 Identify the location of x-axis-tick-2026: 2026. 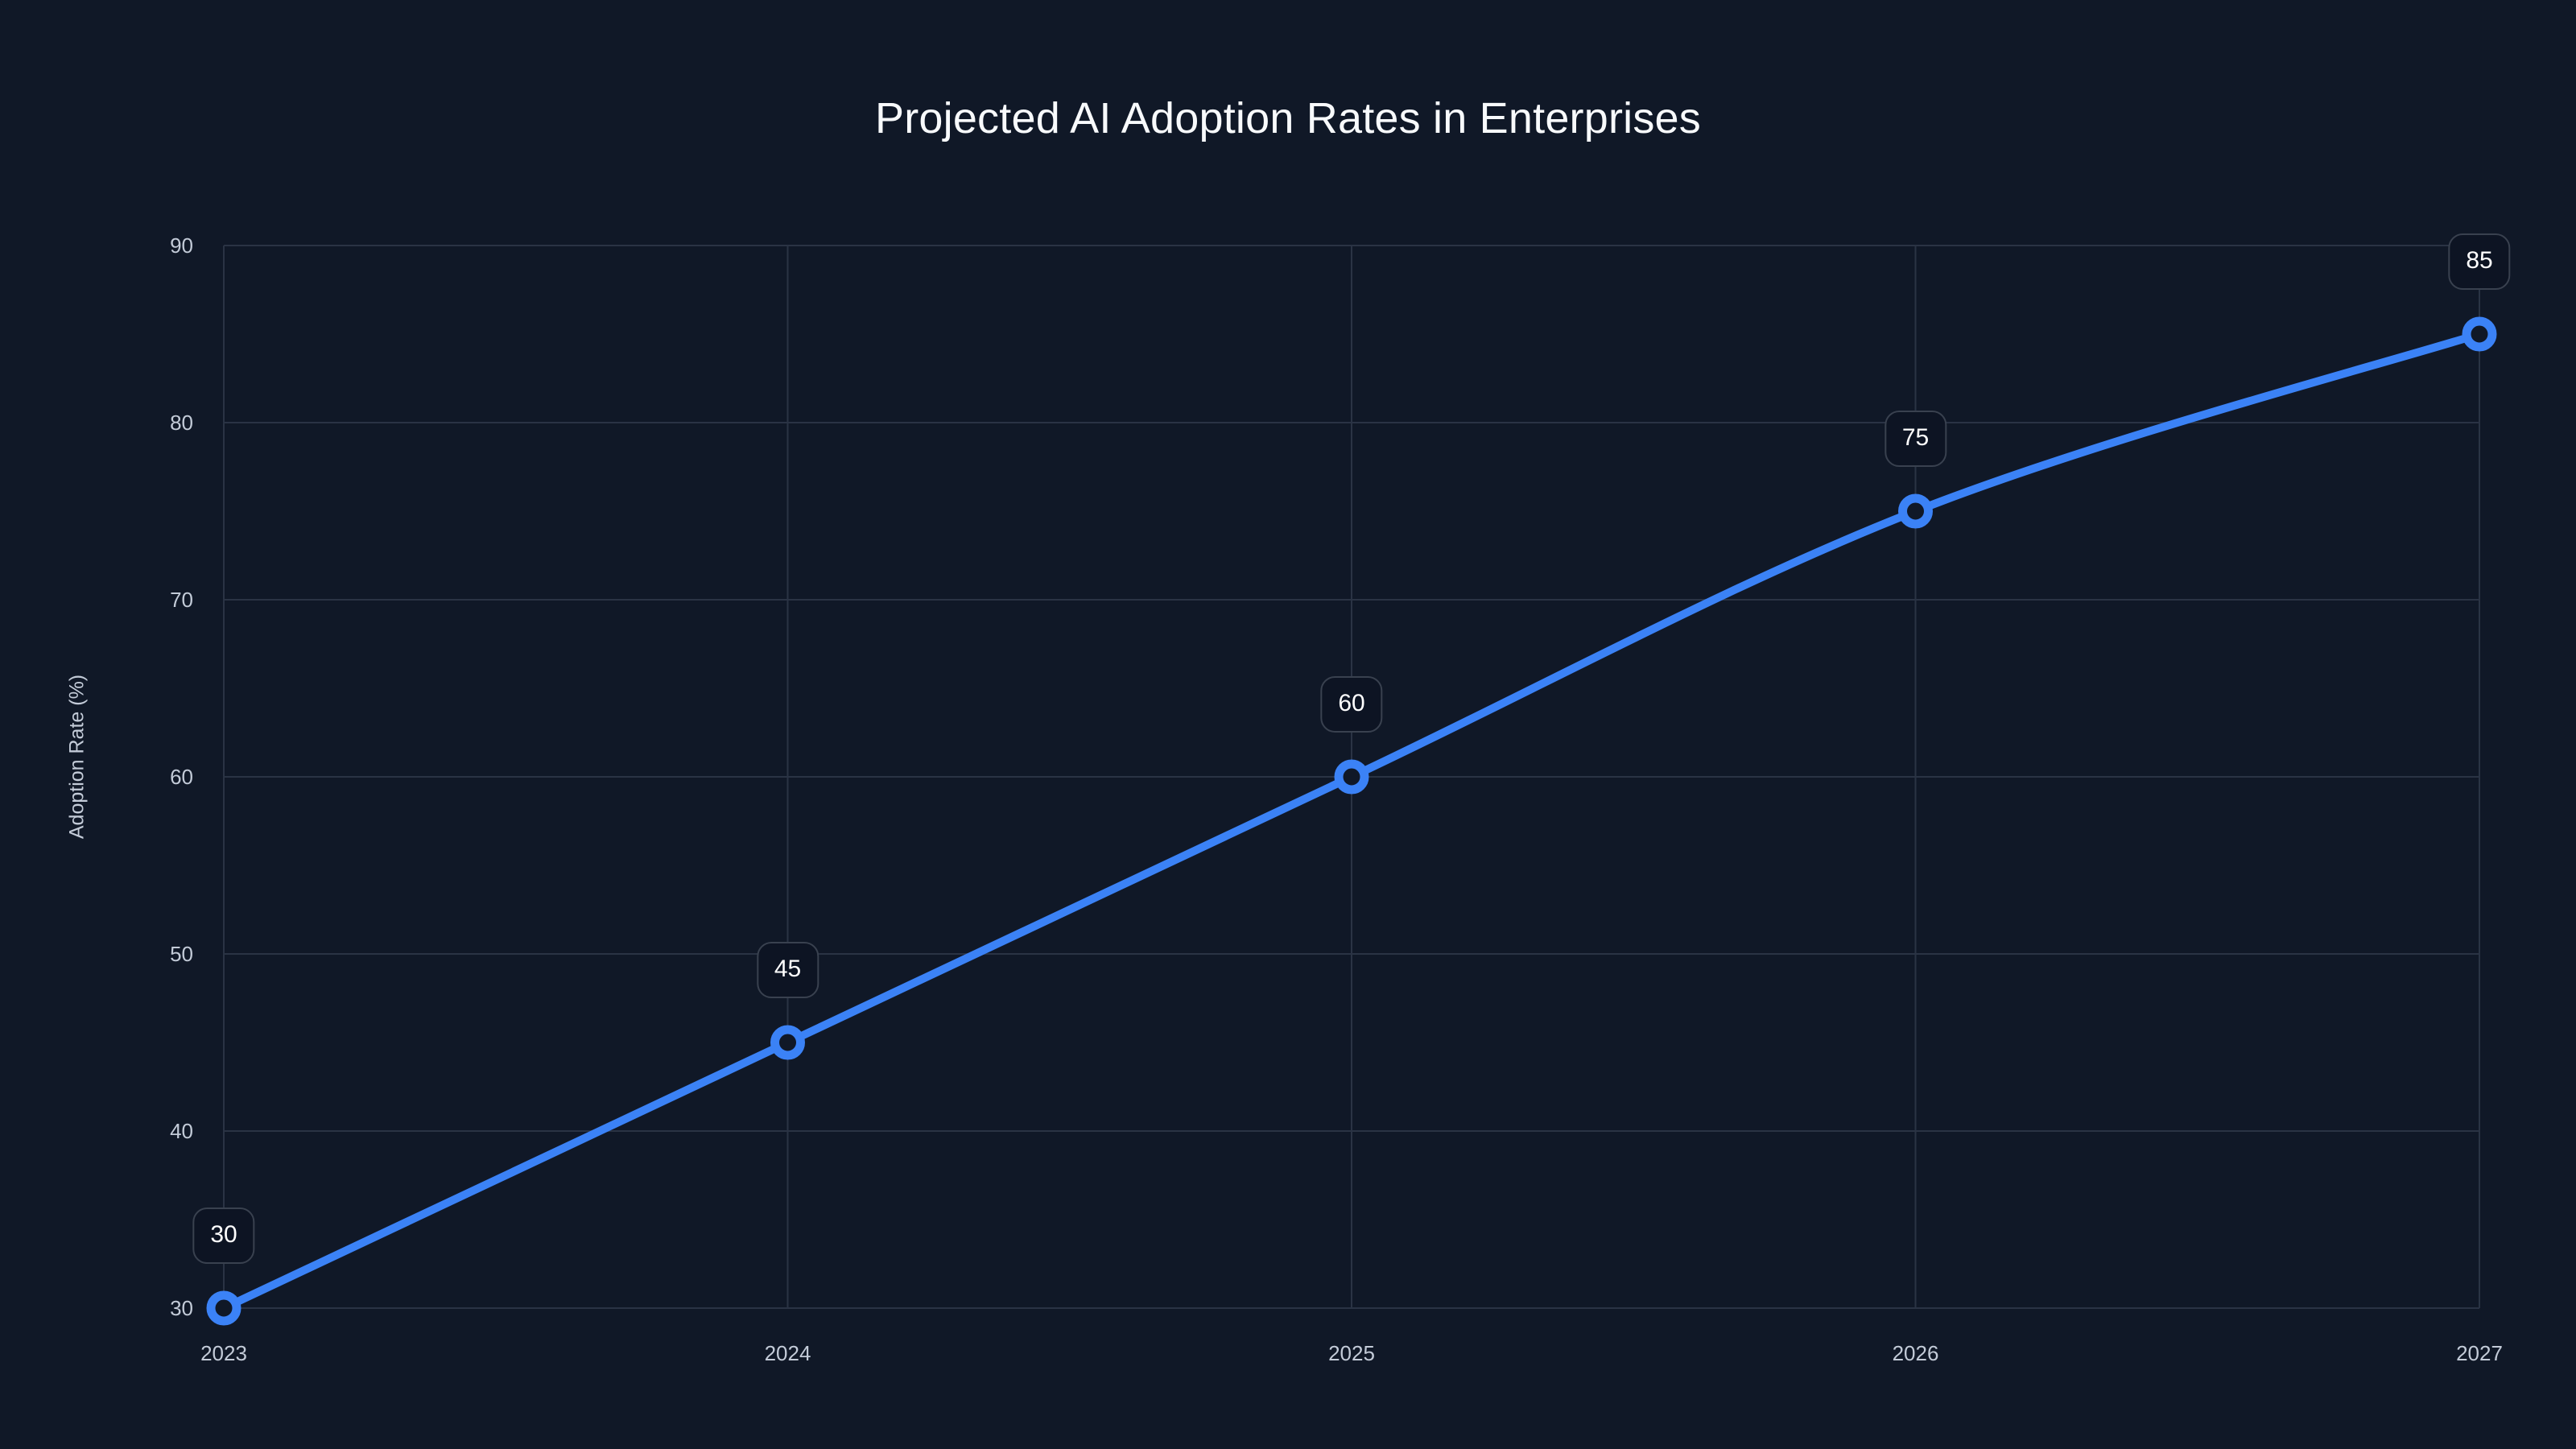
(1915, 1353).